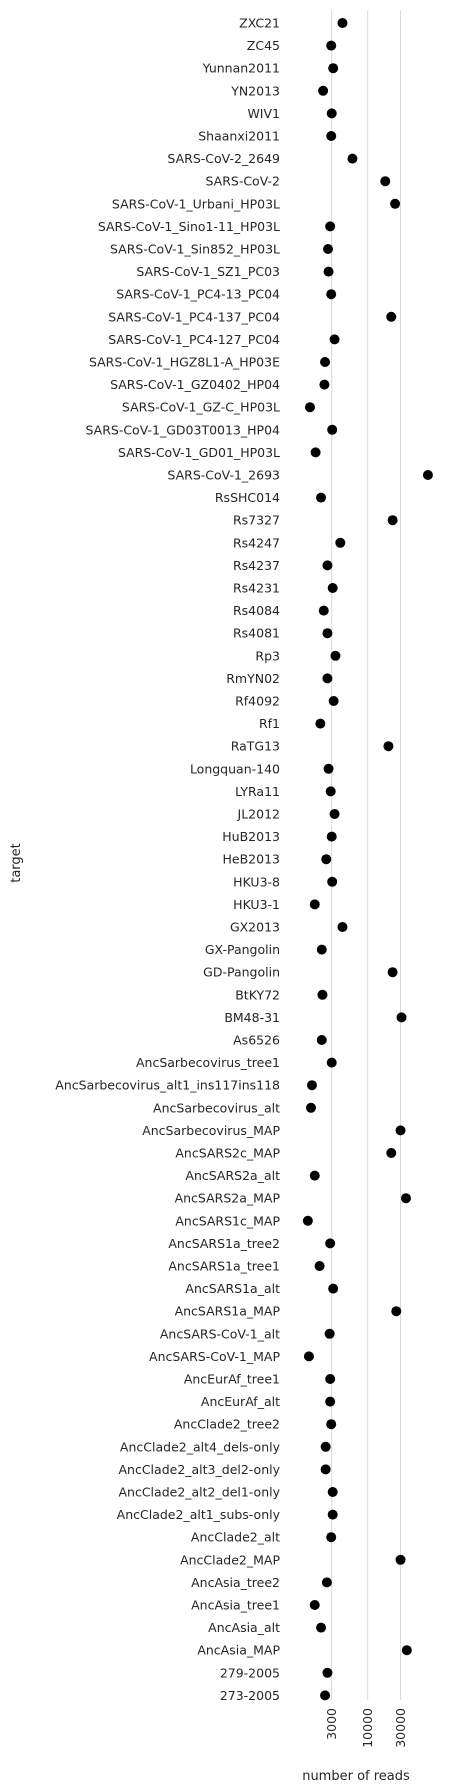 The width and height of the screenshot is (449, 1787). What do you see at coordinates (184, 362) in the screenshot?
I see `y-tick-label: SARS-CoV-1_HGZ8L1-A_HP03E` at bounding box center [184, 362].